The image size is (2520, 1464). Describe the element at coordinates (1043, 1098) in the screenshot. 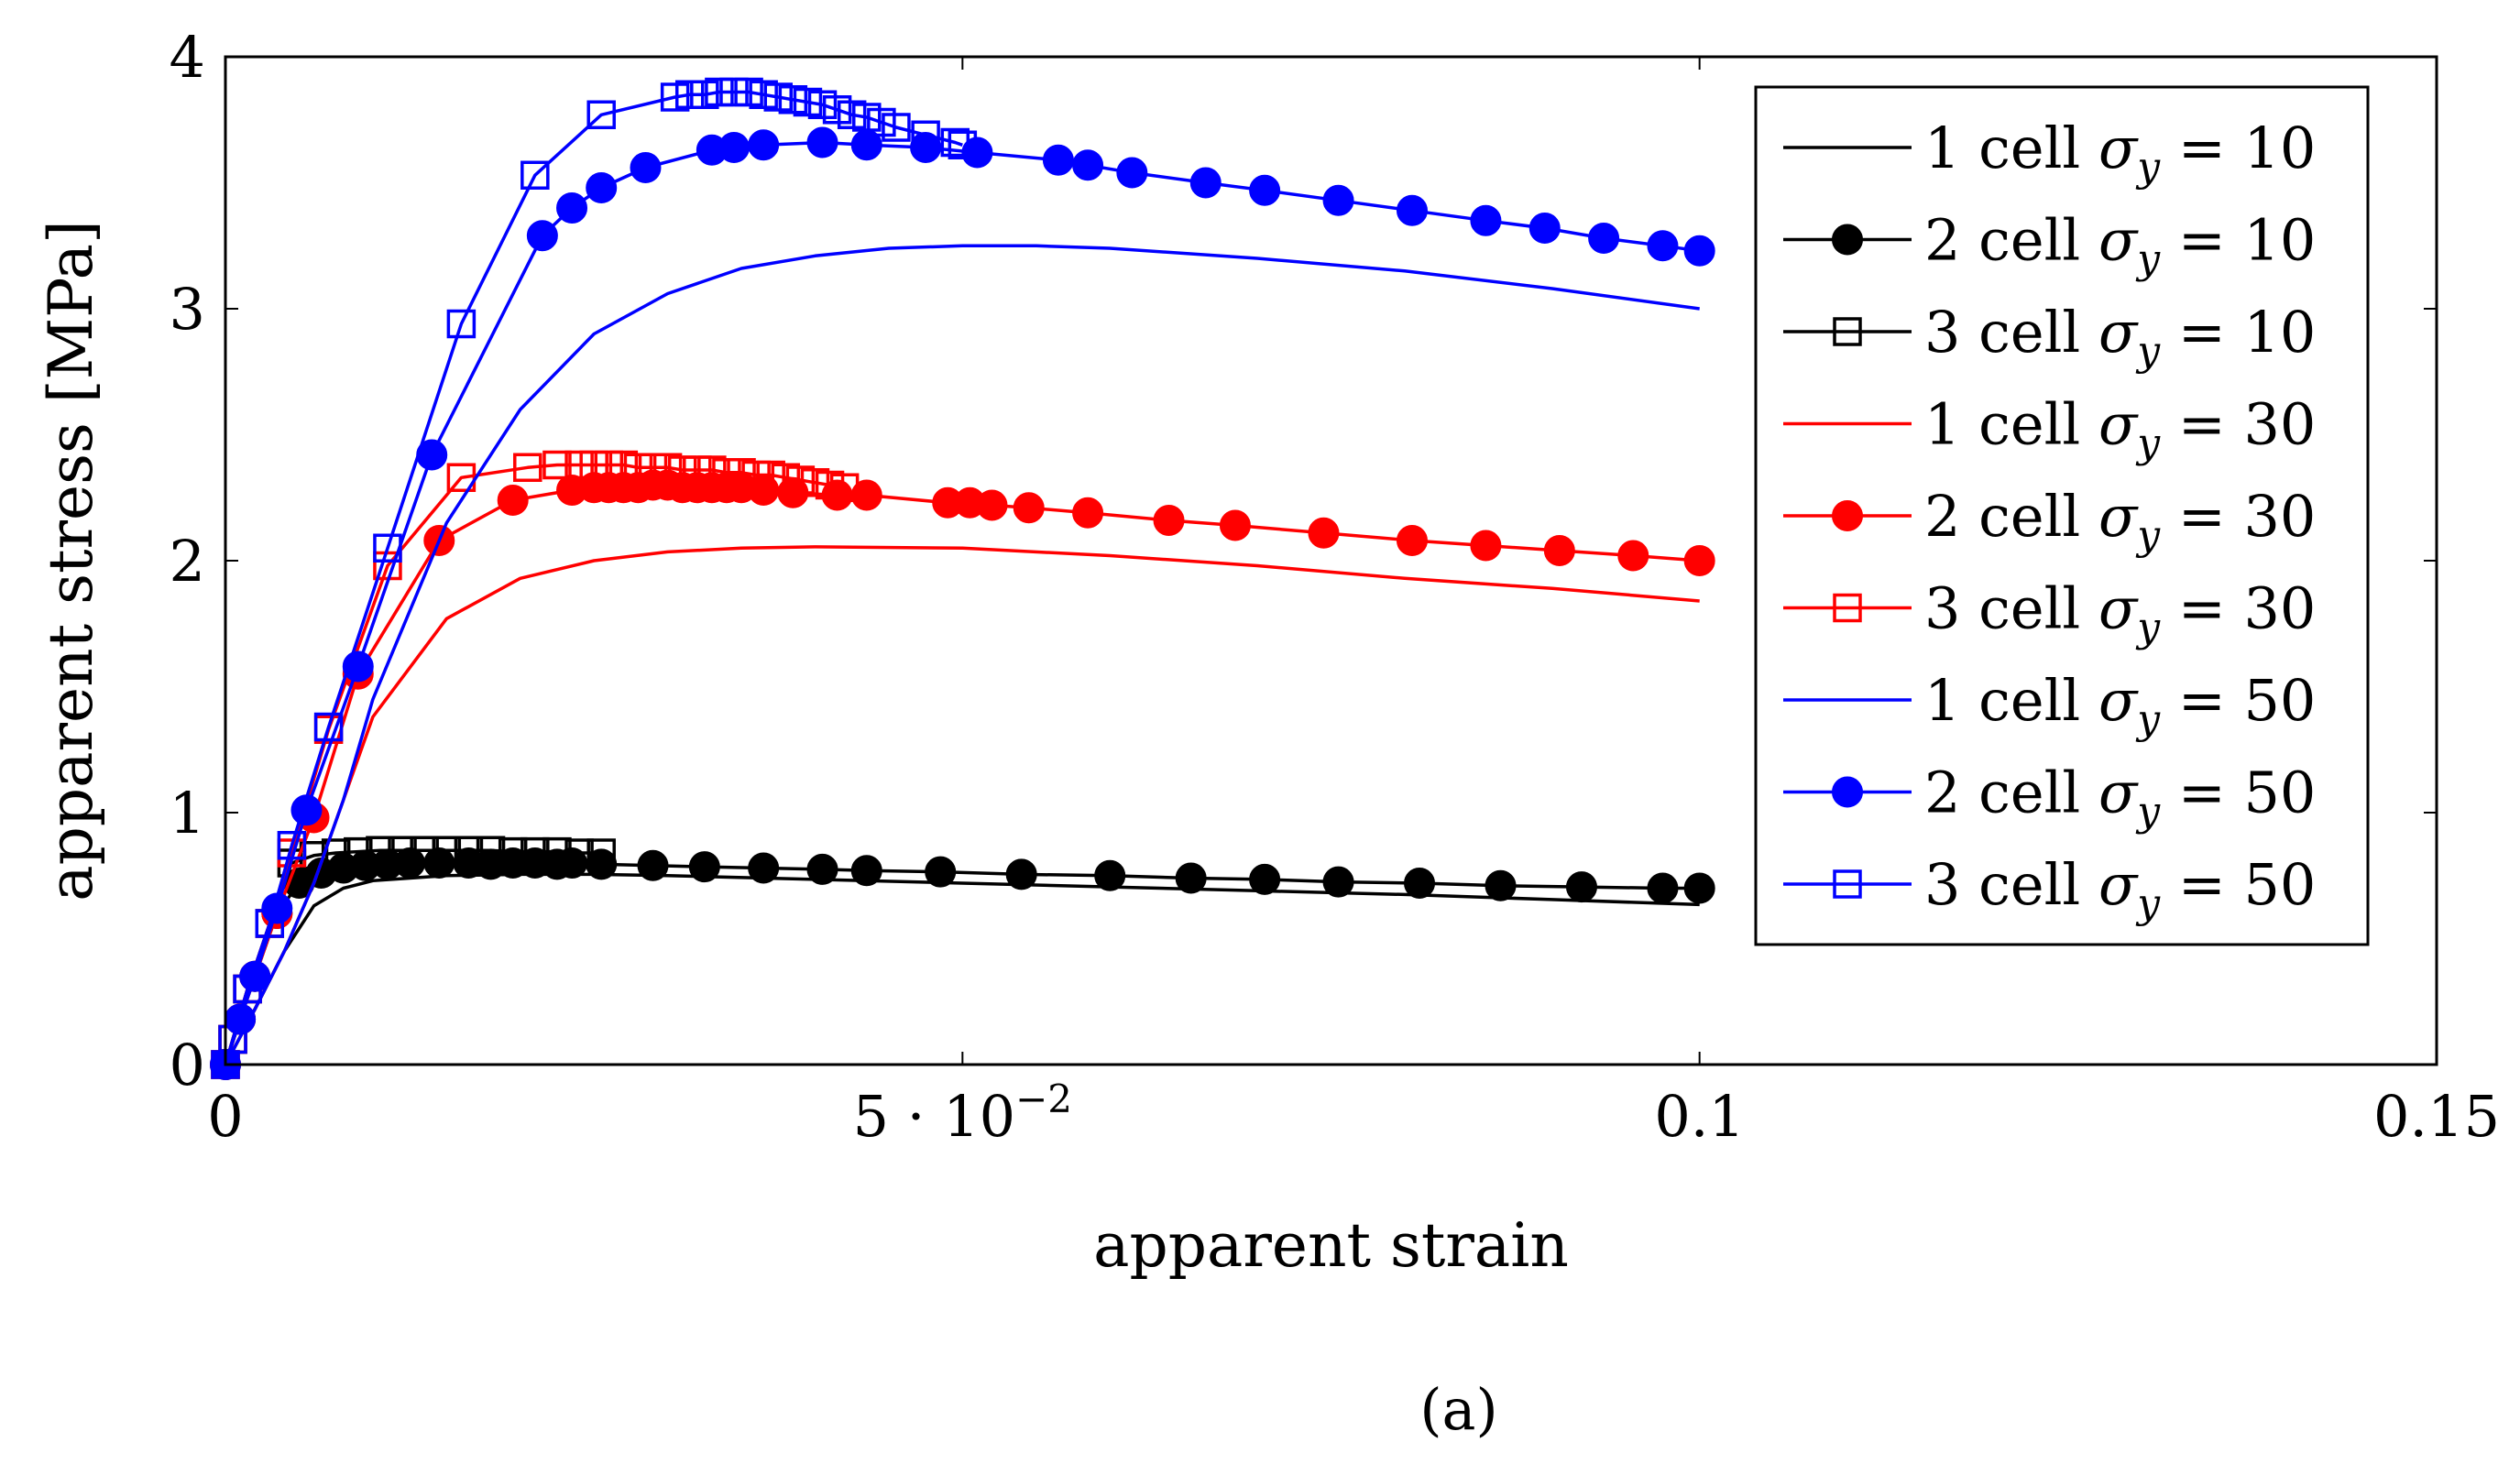

I see `x-tick-exponent: −2` at that location.